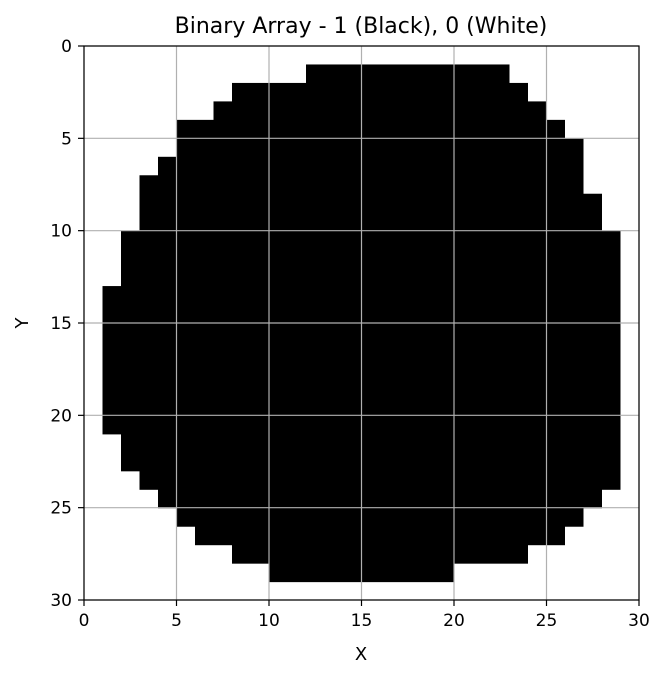 This screenshot has width=667, height=678. I want to click on y-tick-label-25: 25, so click(61, 509).